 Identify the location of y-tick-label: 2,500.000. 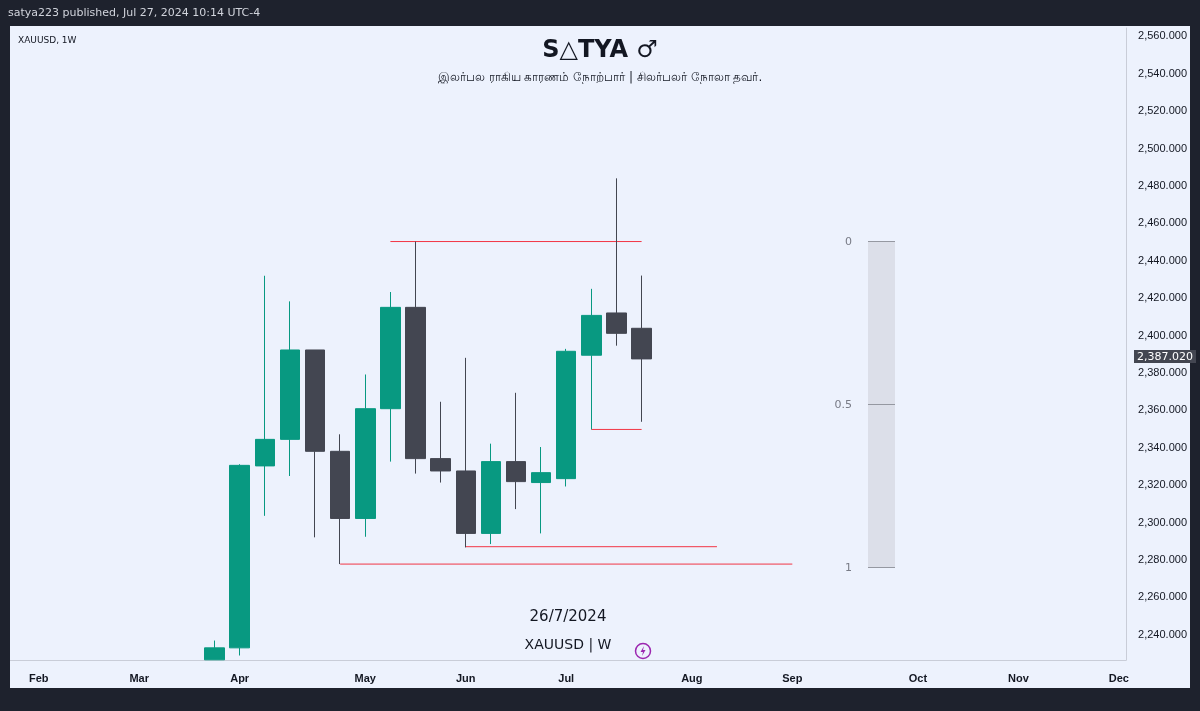
(1162, 147).